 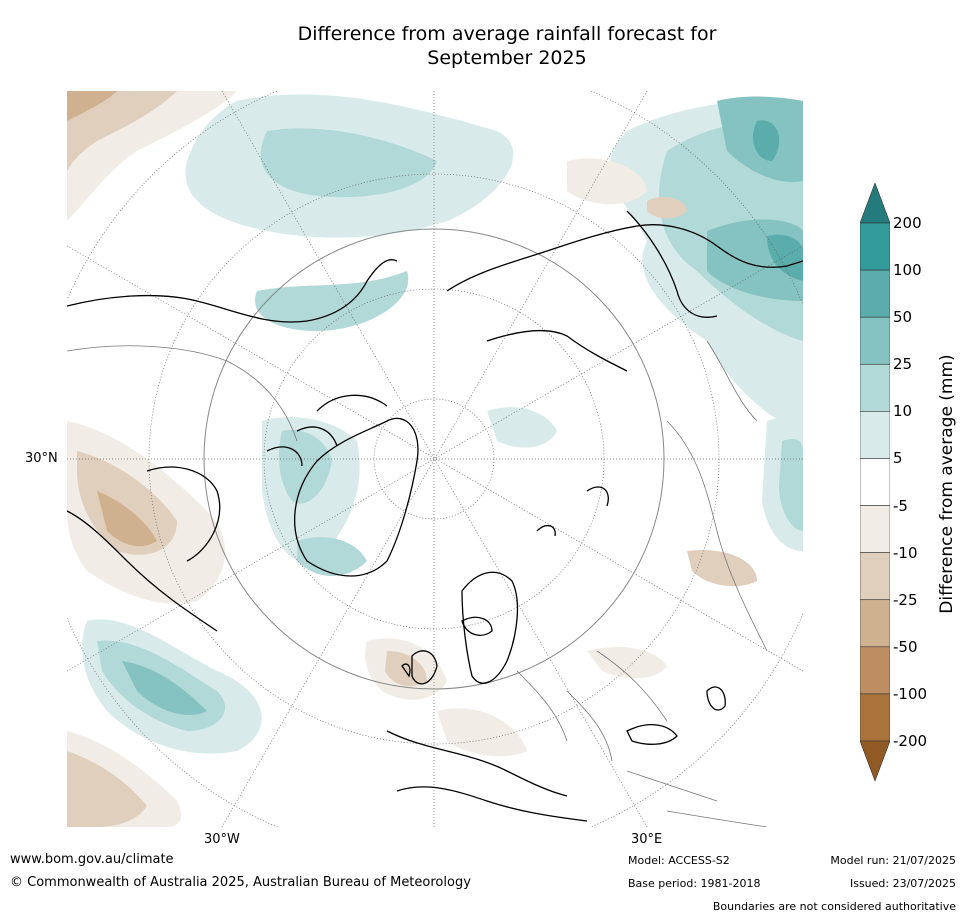 What do you see at coordinates (875, 203) in the screenshot?
I see `colorbar-extend-max` at bounding box center [875, 203].